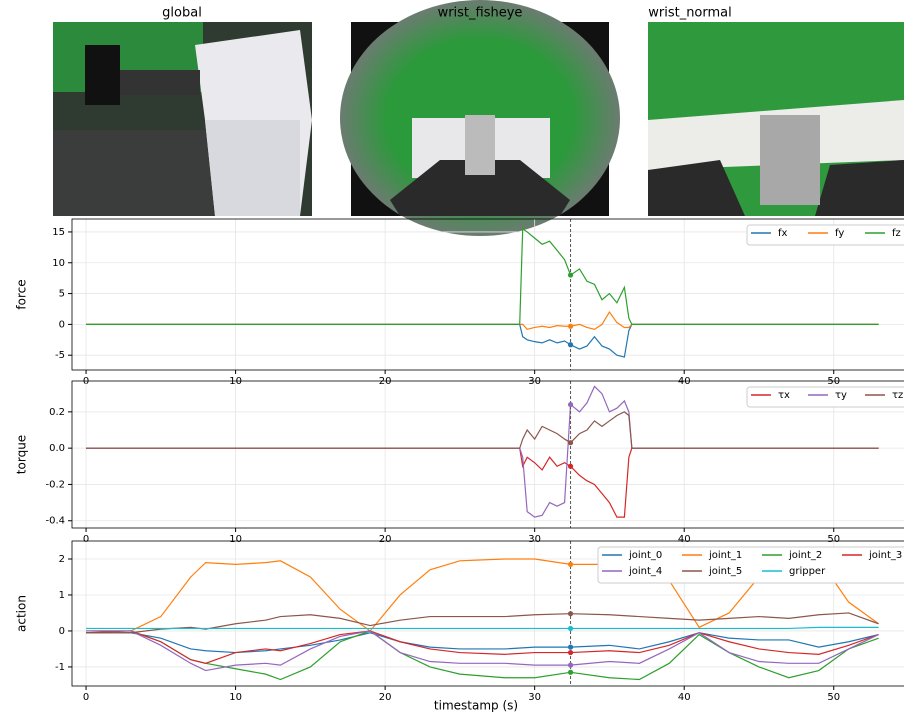 The width and height of the screenshot is (904, 713). What do you see at coordinates (57, 412) in the screenshot?
I see `y-tick-label: 0.2` at bounding box center [57, 412].